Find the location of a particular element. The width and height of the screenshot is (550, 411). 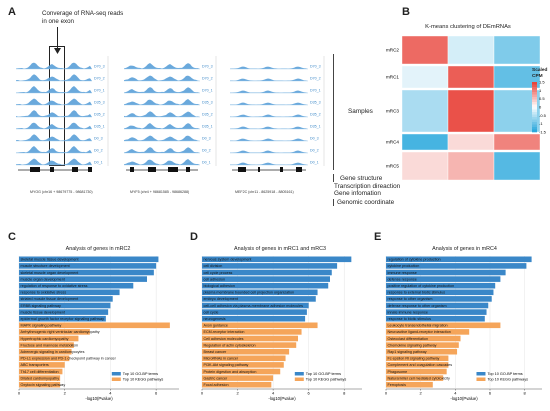

x-tick-label: 0 is located at coordinates (386, 393).